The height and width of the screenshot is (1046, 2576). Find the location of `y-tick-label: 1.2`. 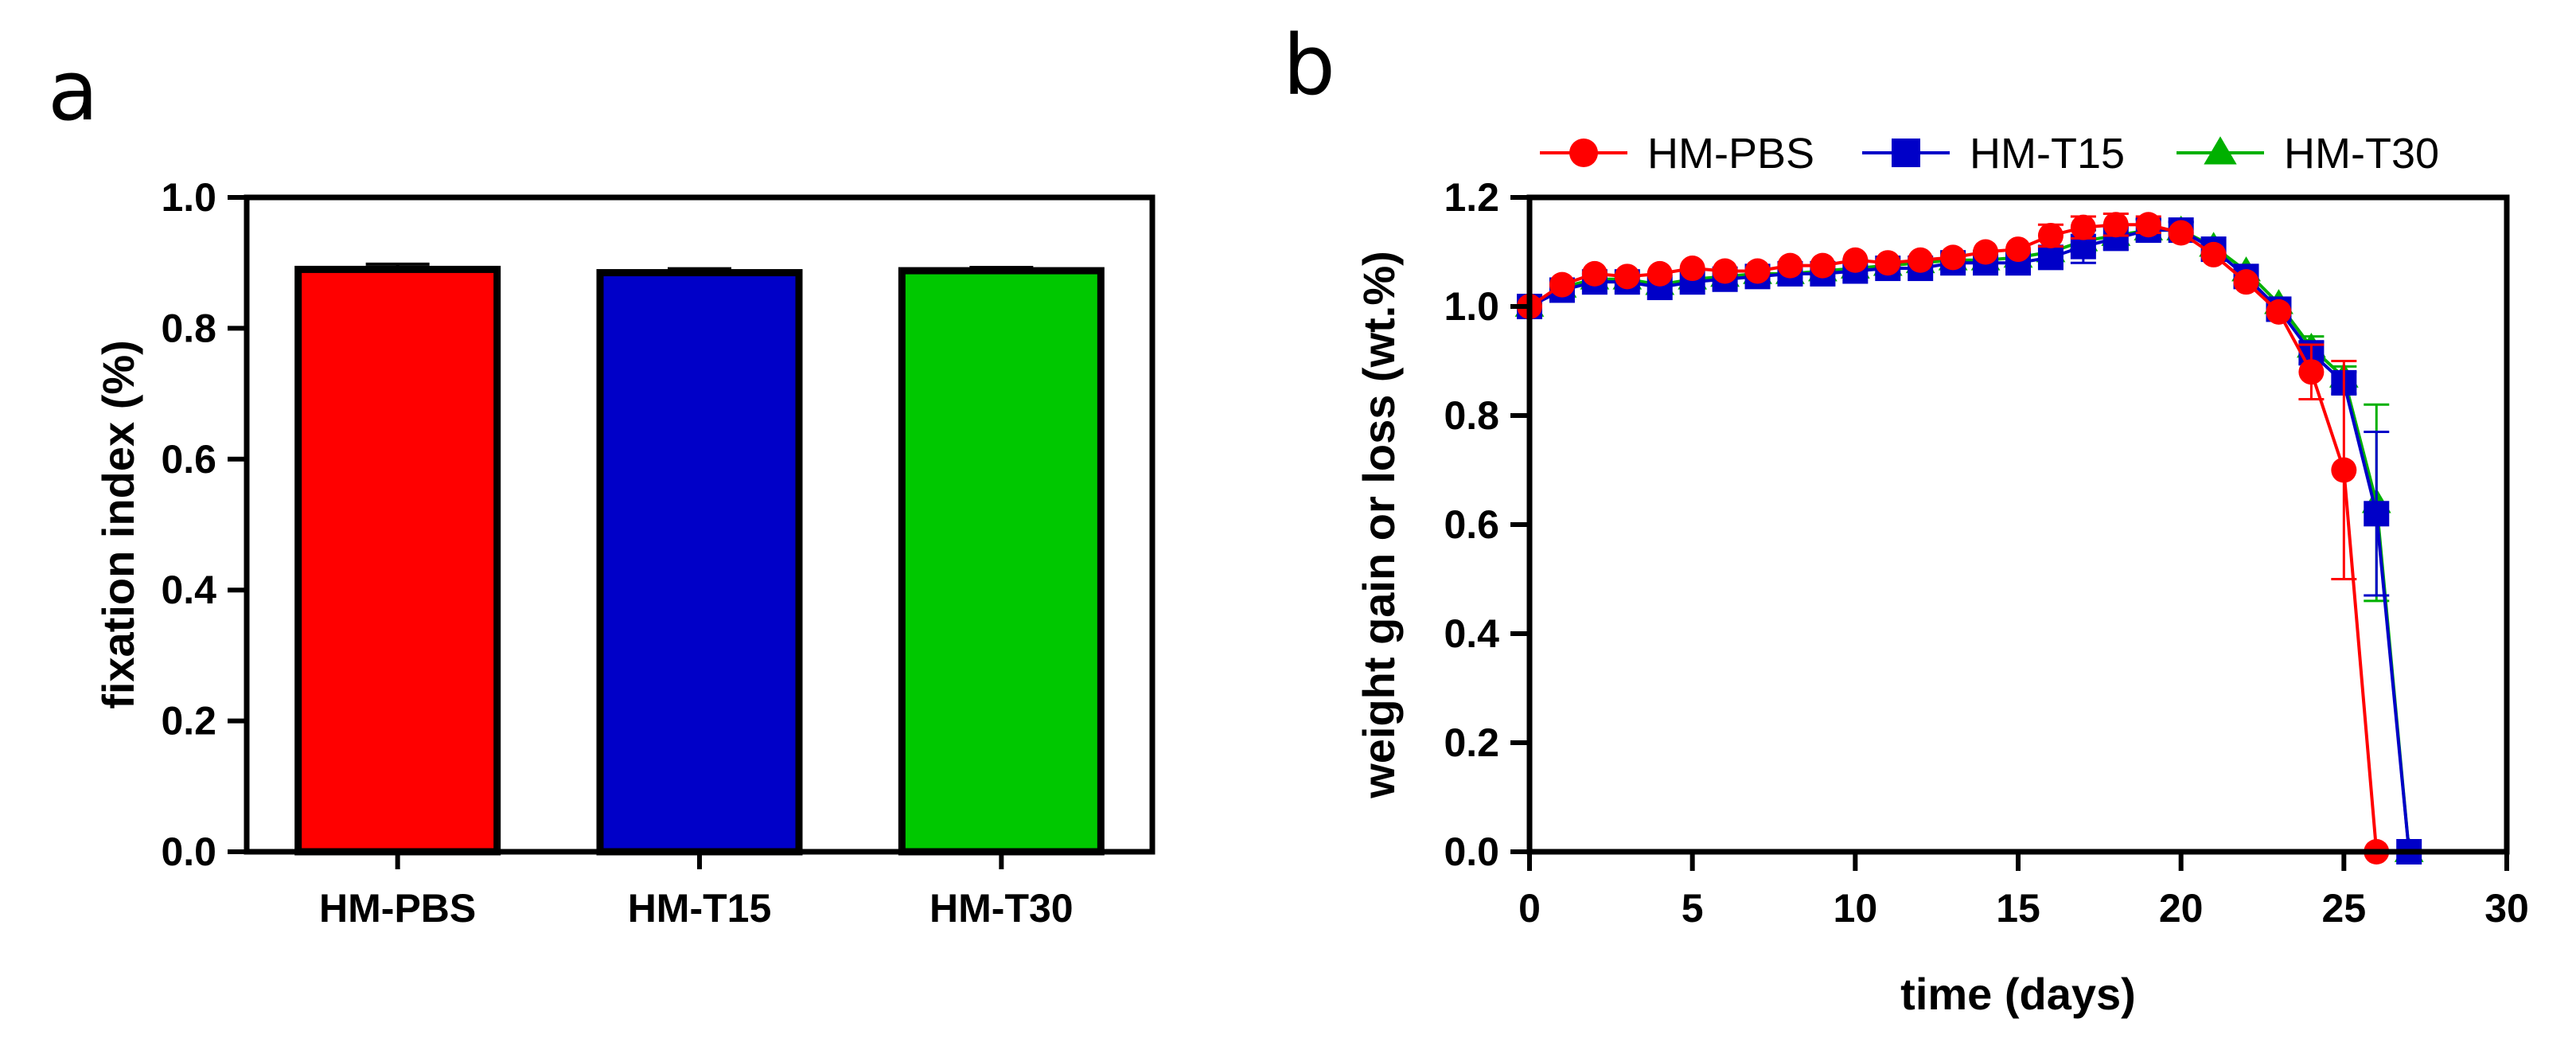

y-tick-label: 1.2 is located at coordinates (1471, 197).